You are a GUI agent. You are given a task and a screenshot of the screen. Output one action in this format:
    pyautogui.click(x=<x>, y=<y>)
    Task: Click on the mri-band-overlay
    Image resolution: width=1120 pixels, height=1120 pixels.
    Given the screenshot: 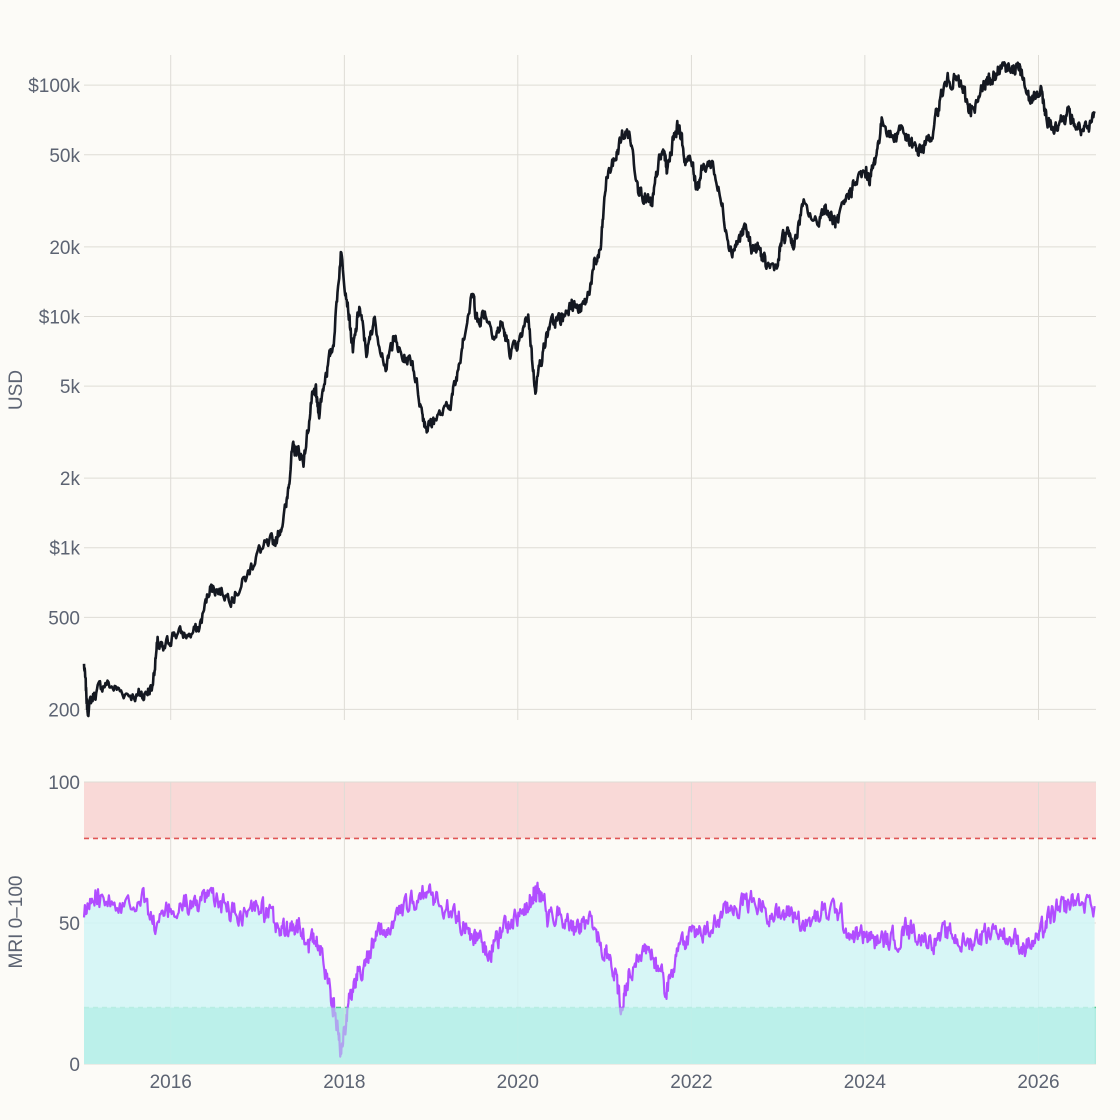 What is the action you would take?
    pyautogui.click(x=590, y=1035)
    